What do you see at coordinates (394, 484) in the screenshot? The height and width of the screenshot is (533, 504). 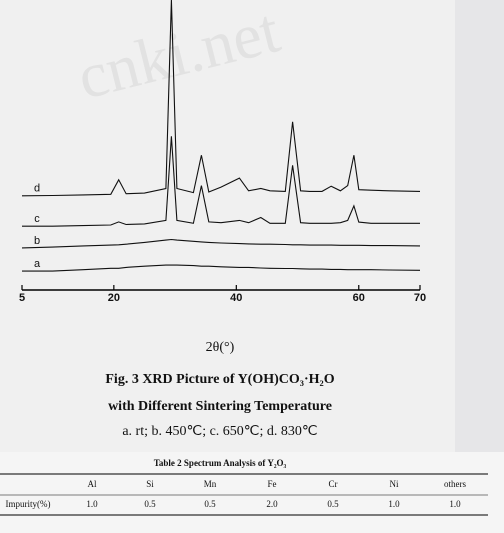 I see `table-header: Ni` at bounding box center [394, 484].